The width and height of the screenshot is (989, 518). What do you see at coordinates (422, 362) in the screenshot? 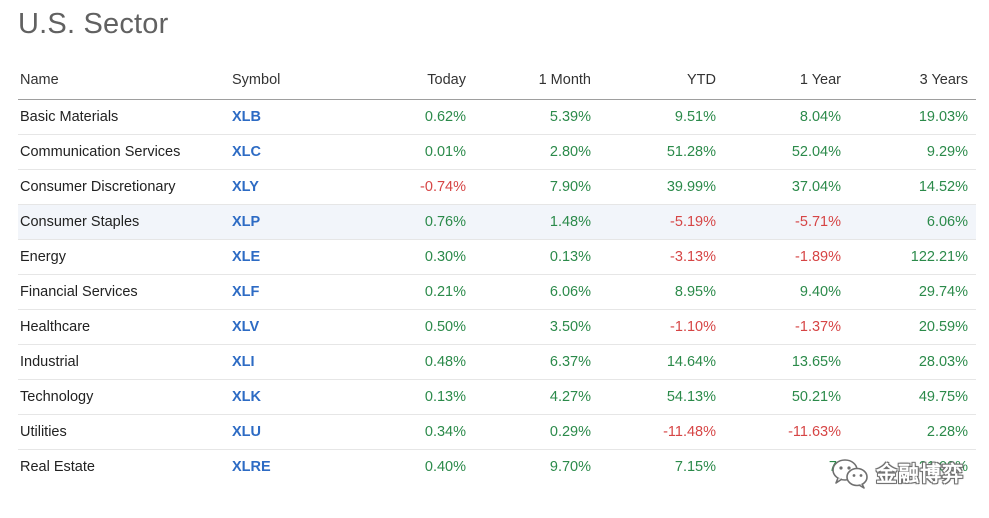
I see `cell-today: 0.48%` at bounding box center [422, 362].